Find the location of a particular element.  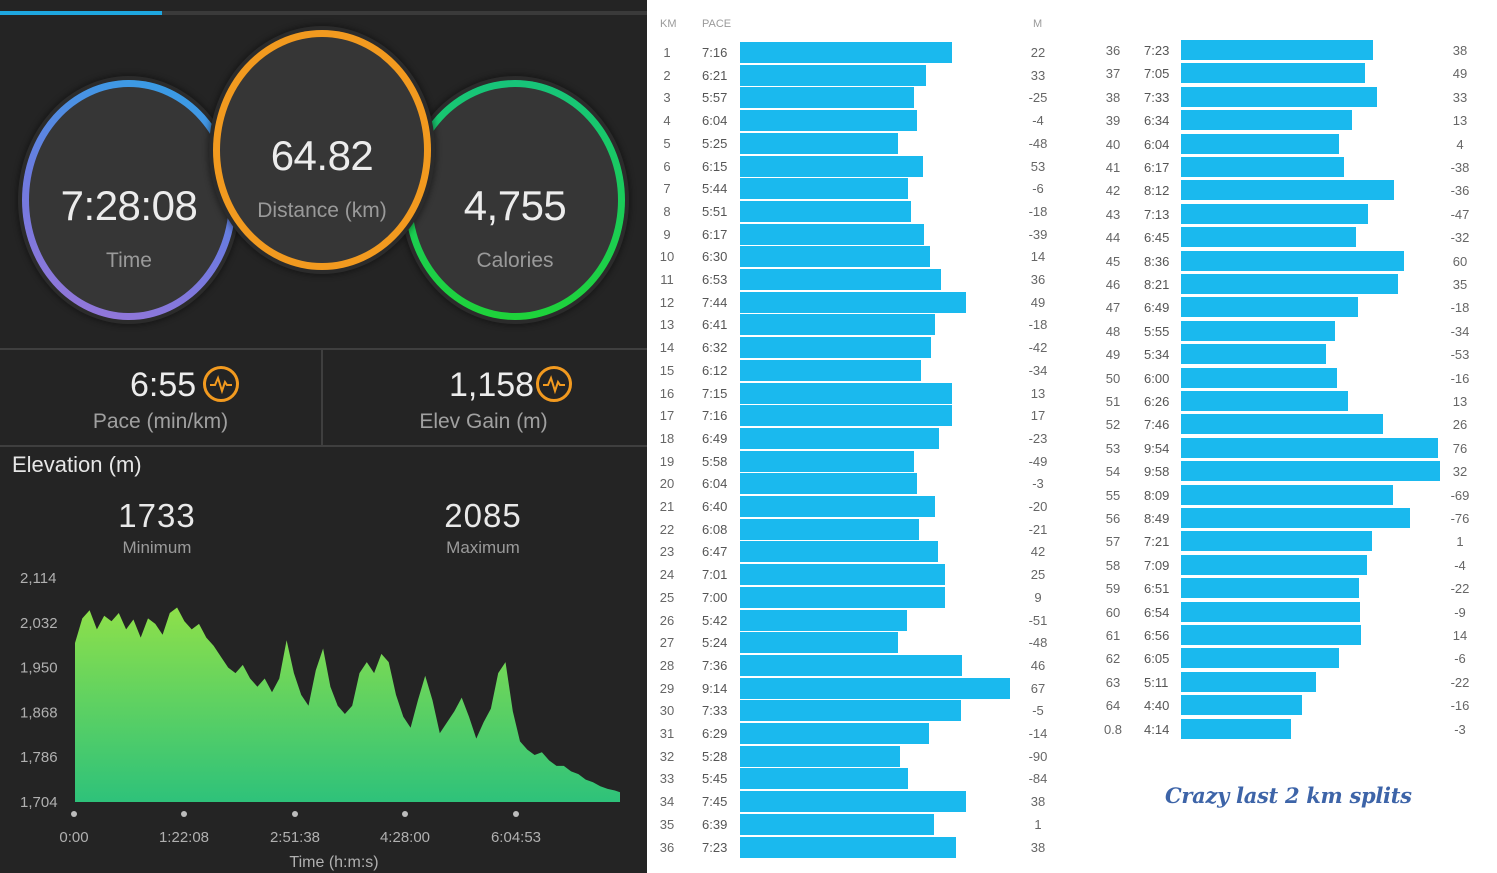

split-pace: 6:04 is located at coordinates (1157, 144).